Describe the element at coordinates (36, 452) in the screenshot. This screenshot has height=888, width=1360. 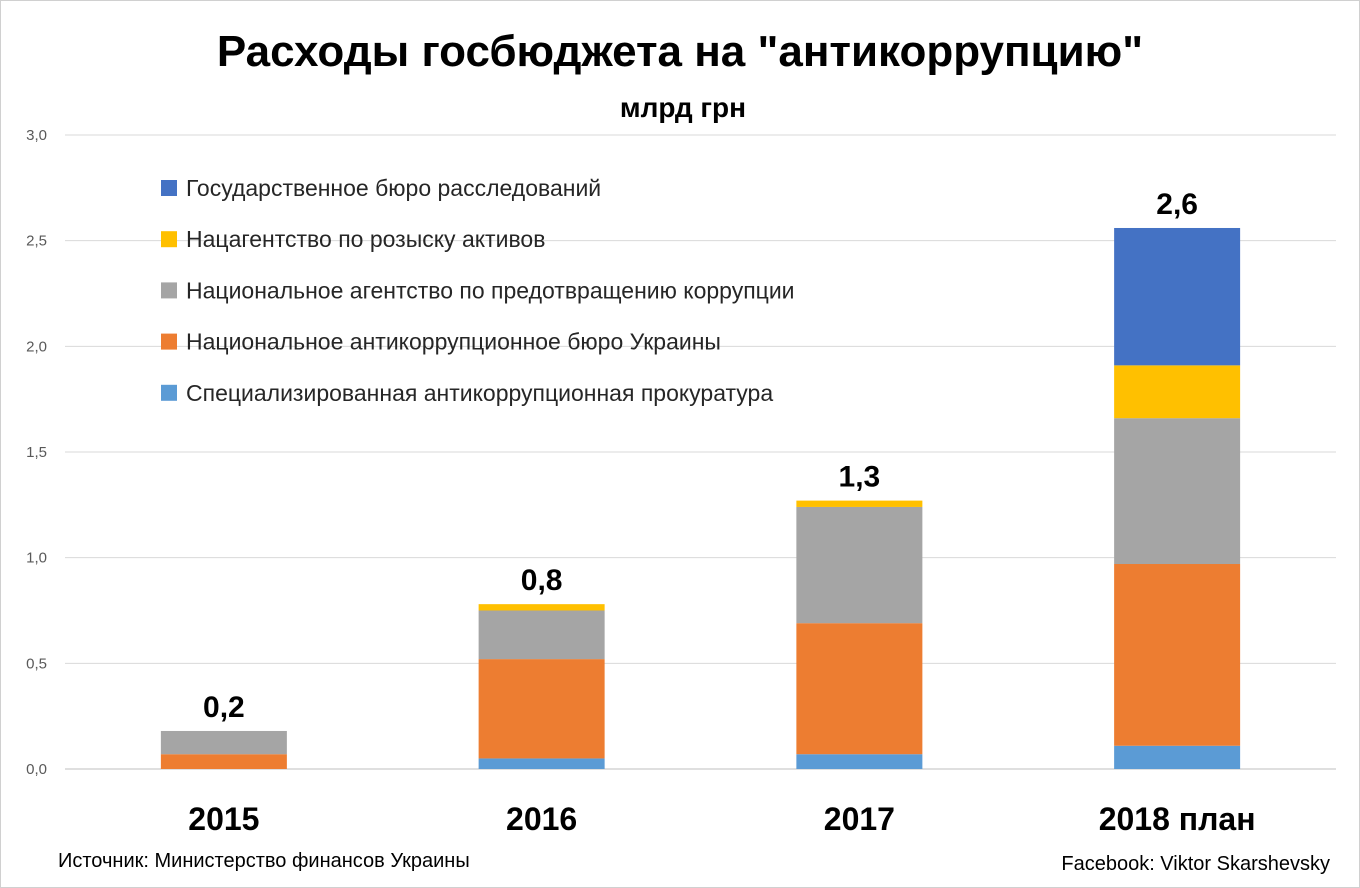
I see `y-tick-label: 1,5` at that location.